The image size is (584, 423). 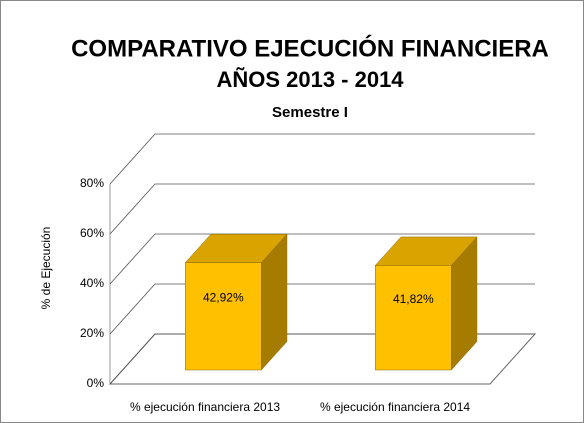 I want to click on y-tick-label: 40%, so click(x=92, y=283).